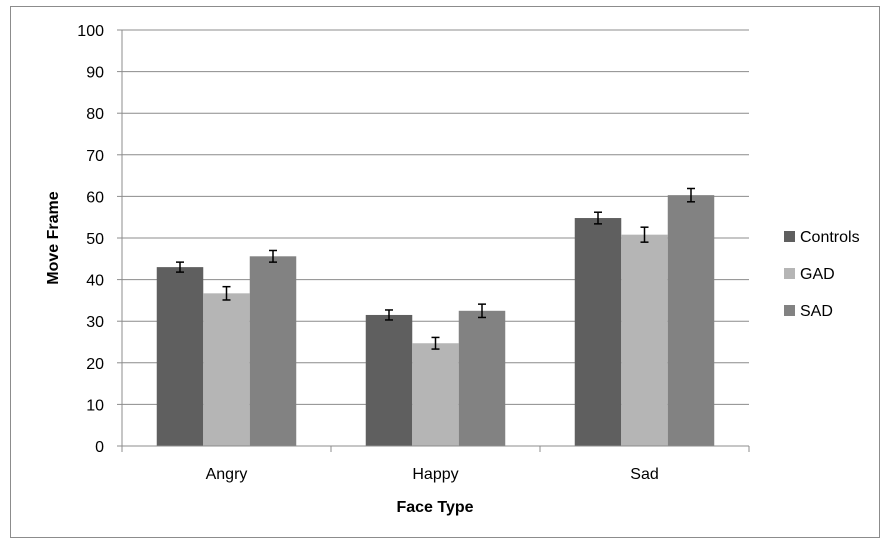  I want to click on y-tick-label: 50, so click(95, 239).